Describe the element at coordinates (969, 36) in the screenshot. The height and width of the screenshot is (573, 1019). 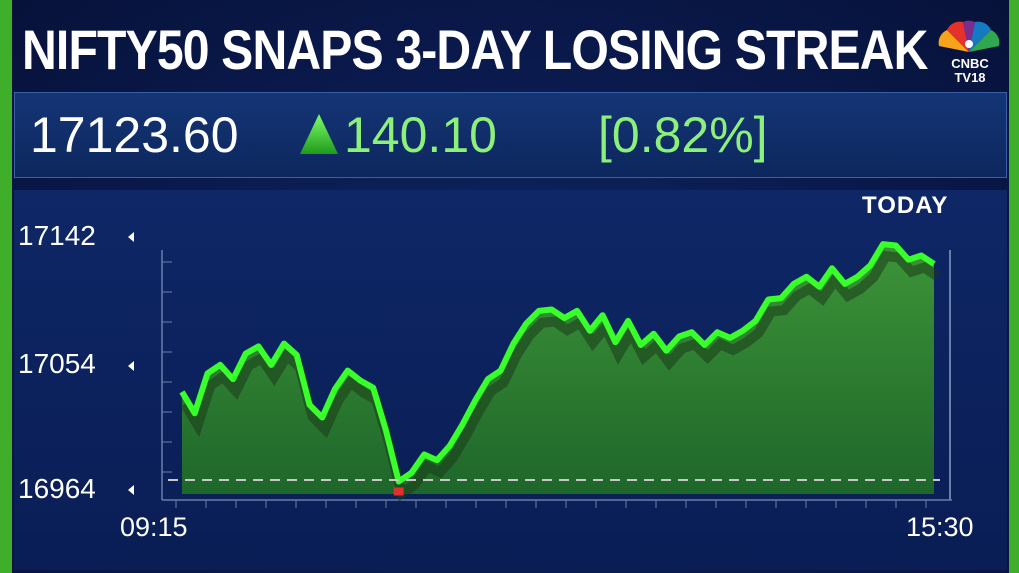
I see `peacock-logo-icon` at that location.